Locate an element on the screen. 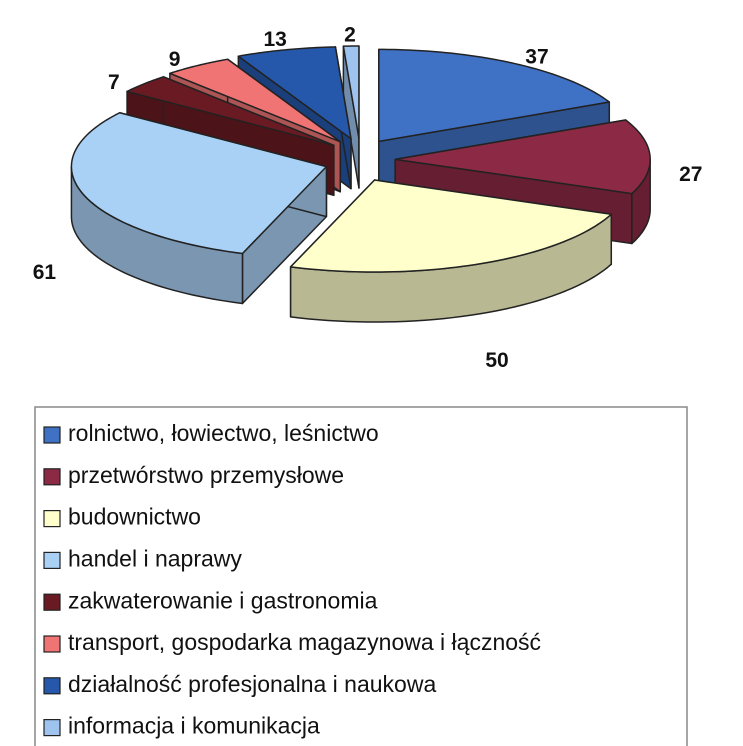  data-label: 7 is located at coordinates (114, 82).